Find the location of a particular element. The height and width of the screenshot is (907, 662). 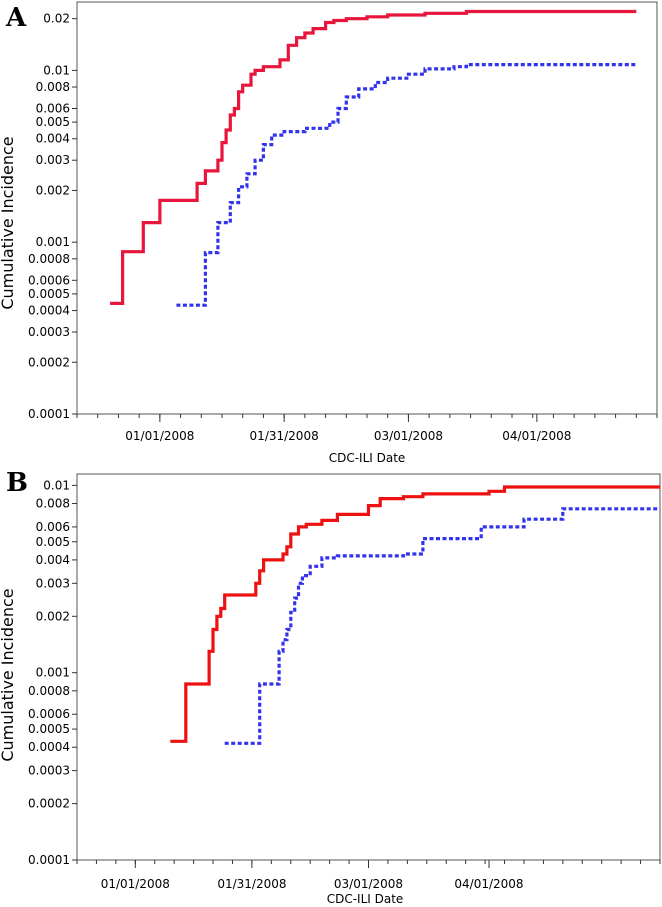

panel-a-y-tick-label: 0.003 is located at coordinates (53, 160).